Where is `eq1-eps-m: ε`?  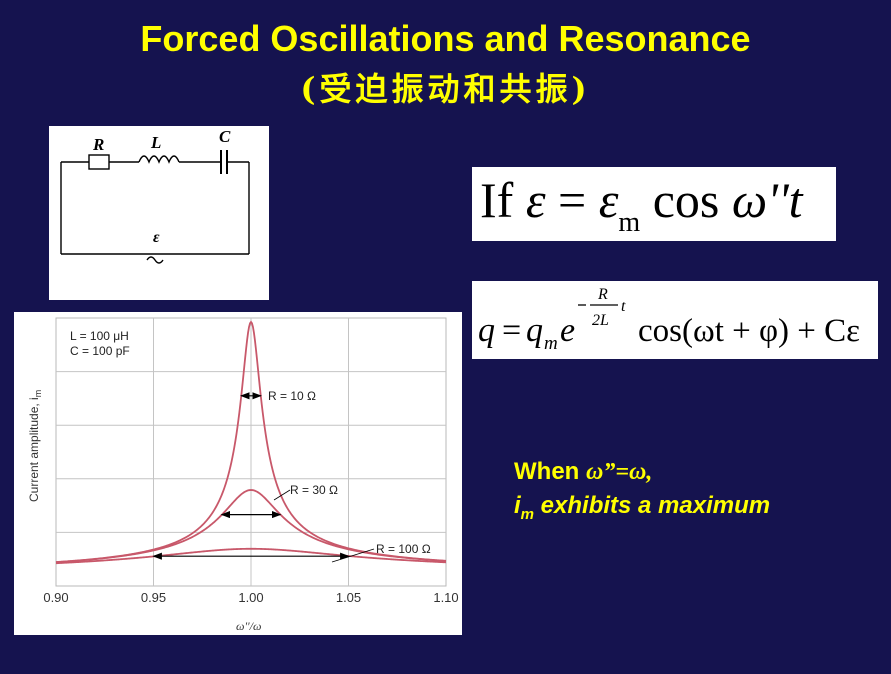 eq1-eps-m: ε is located at coordinates (608, 200).